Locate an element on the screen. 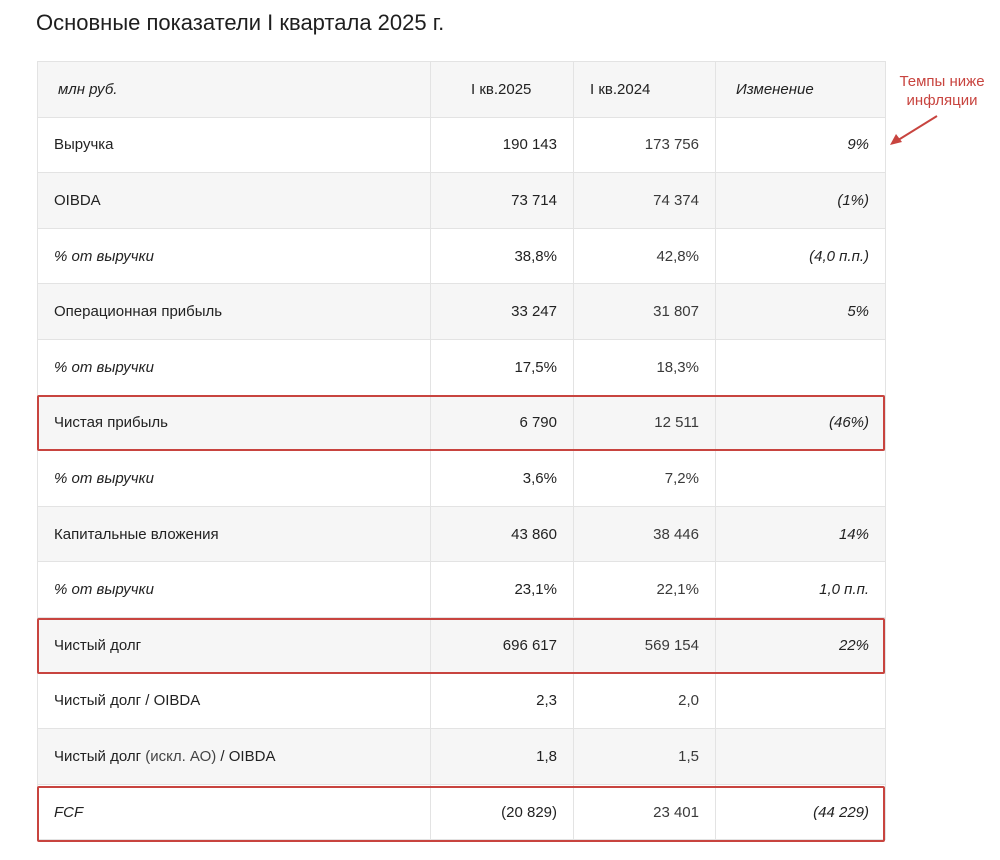  header-current-period: I кв.2025 is located at coordinates (502, 89).